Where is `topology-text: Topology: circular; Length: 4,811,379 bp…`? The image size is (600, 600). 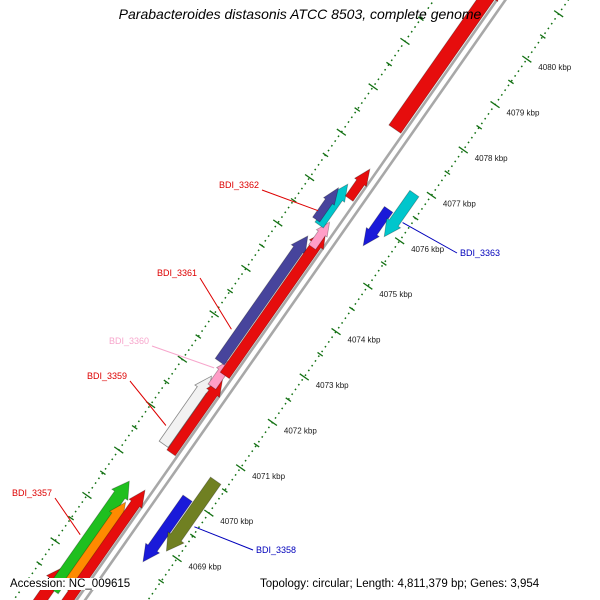
topology-text: Topology: circular; Length: 4,811,379 bp… is located at coordinates (400, 584).